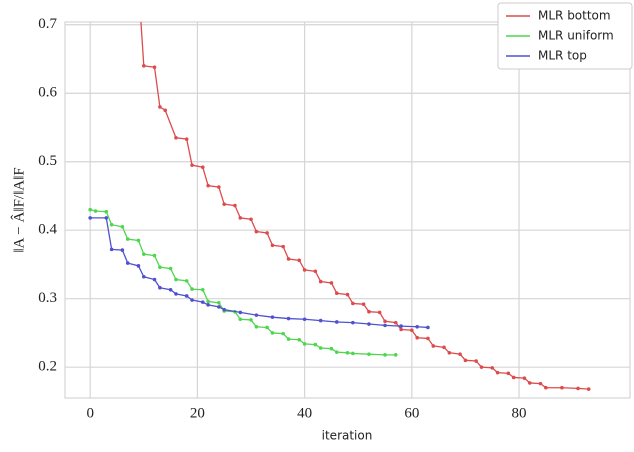 This screenshot has width=634, height=452. I want to click on x-tick-label: 80, so click(519, 413).